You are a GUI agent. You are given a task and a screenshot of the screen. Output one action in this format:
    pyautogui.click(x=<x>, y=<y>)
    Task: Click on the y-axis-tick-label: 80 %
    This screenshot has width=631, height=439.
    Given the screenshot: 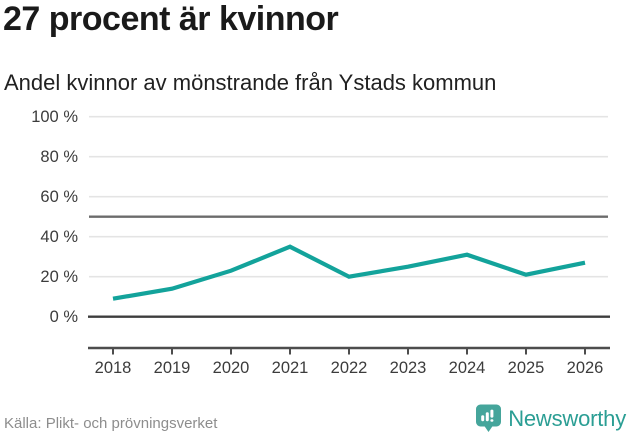 What is the action you would take?
    pyautogui.click(x=59, y=157)
    